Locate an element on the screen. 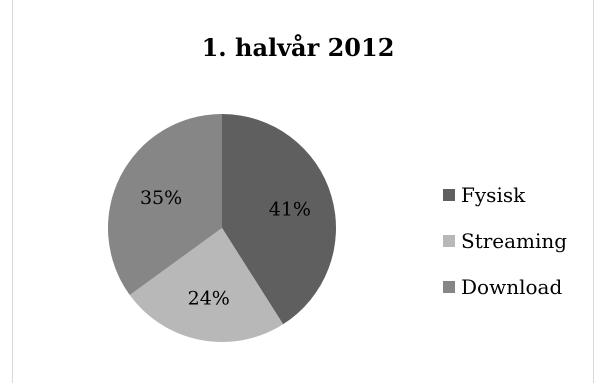 This screenshot has height=385, width=596. pie-slice-fysisk is located at coordinates (279, 219).